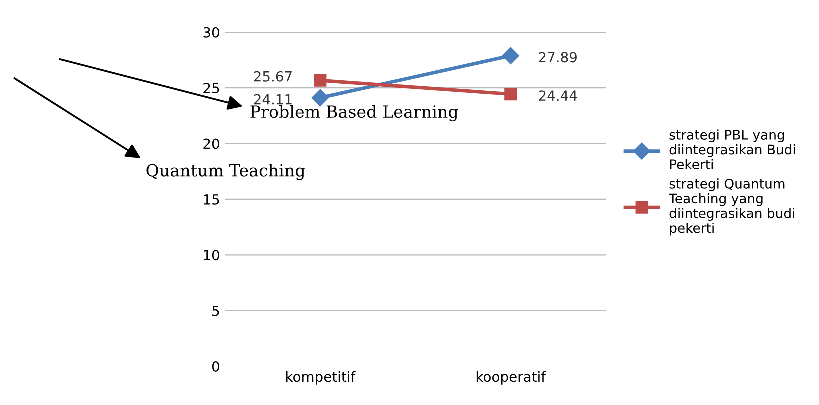  Describe the element at coordinates (733, 150) in the screenshot. I see `legend-label: strategi PBL yang diintegrasikan Budi Pekerti` at that location.